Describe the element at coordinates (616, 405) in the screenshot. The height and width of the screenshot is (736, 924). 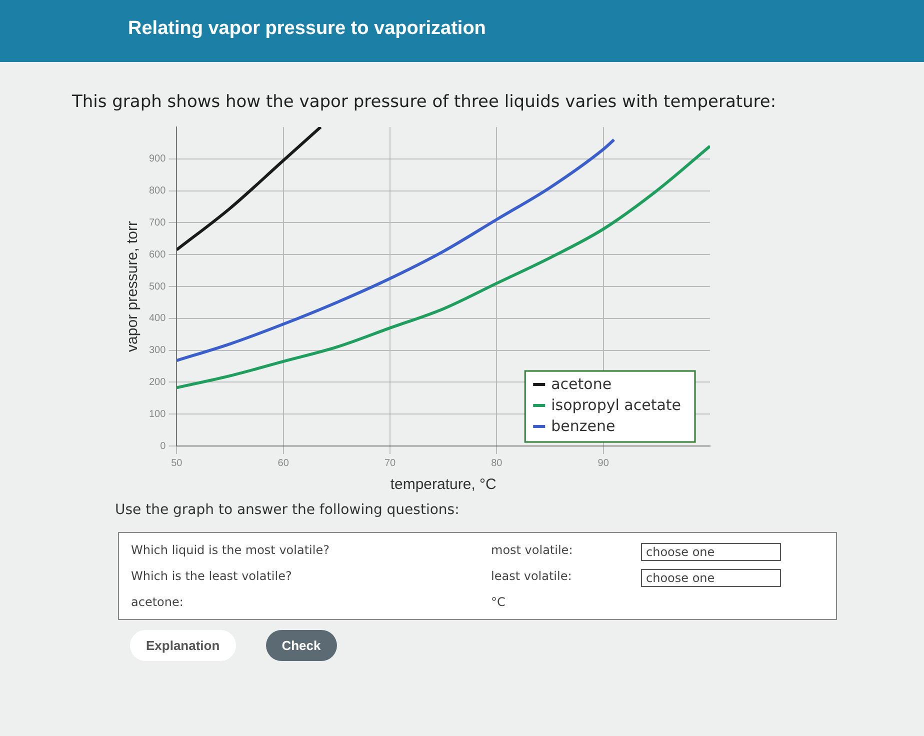
I see `legend-label: isopropyl acetate` at that location.